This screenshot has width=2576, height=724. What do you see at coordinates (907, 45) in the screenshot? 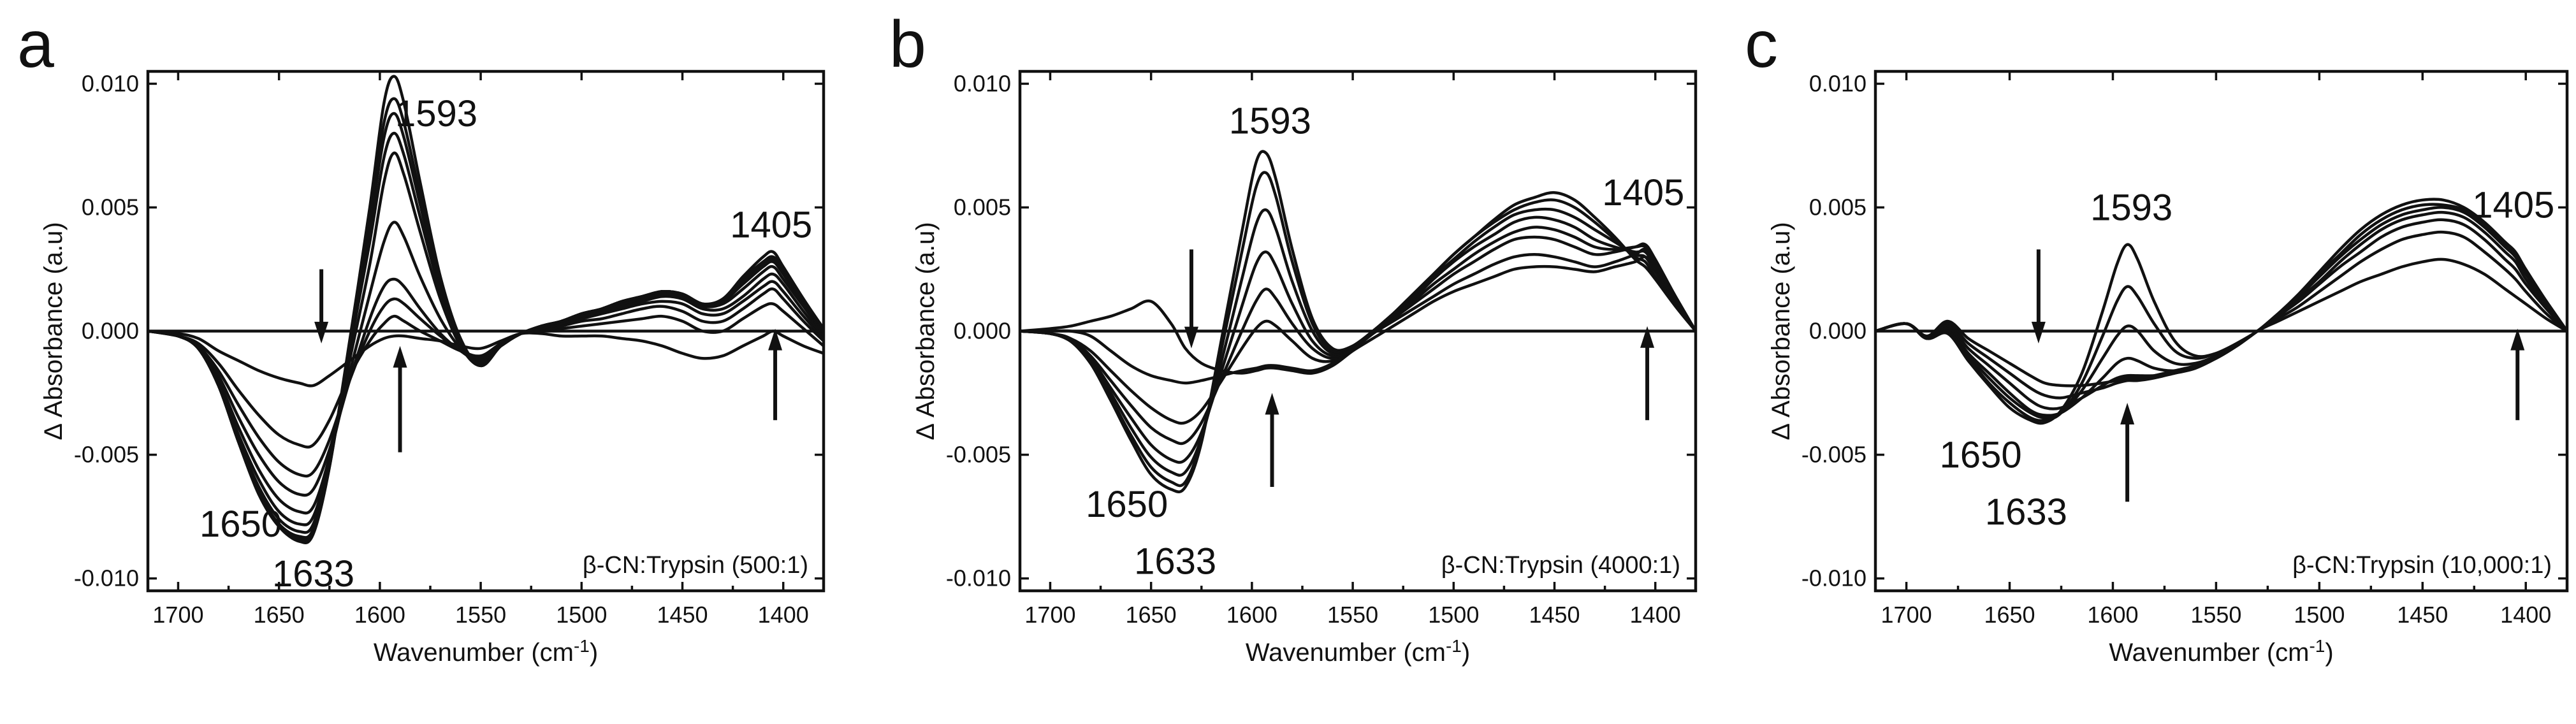
I see `panel-letter: b` at bounding box center [907, 45].